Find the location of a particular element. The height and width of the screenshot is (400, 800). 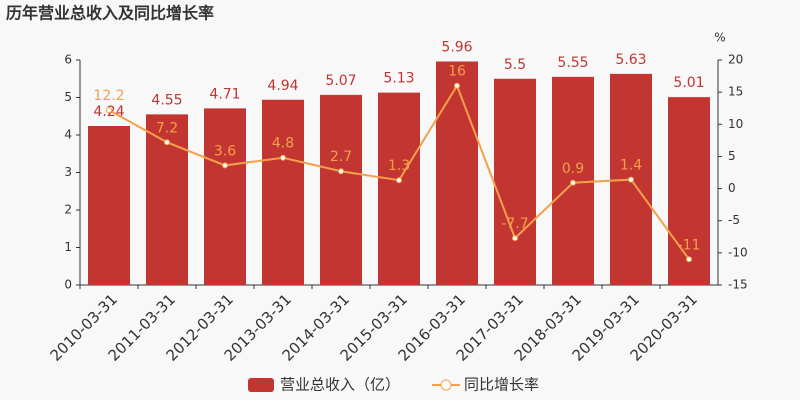

bar-value-label: 4.71 is located at coordinates (224, 94).